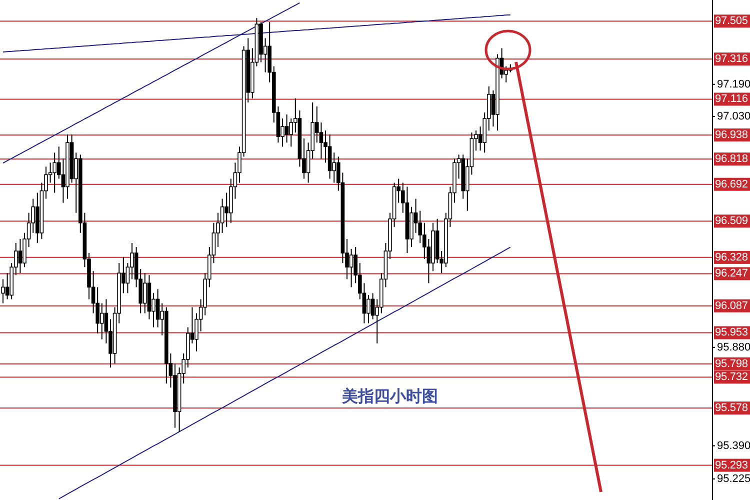 This screenshot has width=750, height=500. Describe the element at coordinates (731, 184) in the screenshot. I see `ref-line-label: 96.692` at that location.